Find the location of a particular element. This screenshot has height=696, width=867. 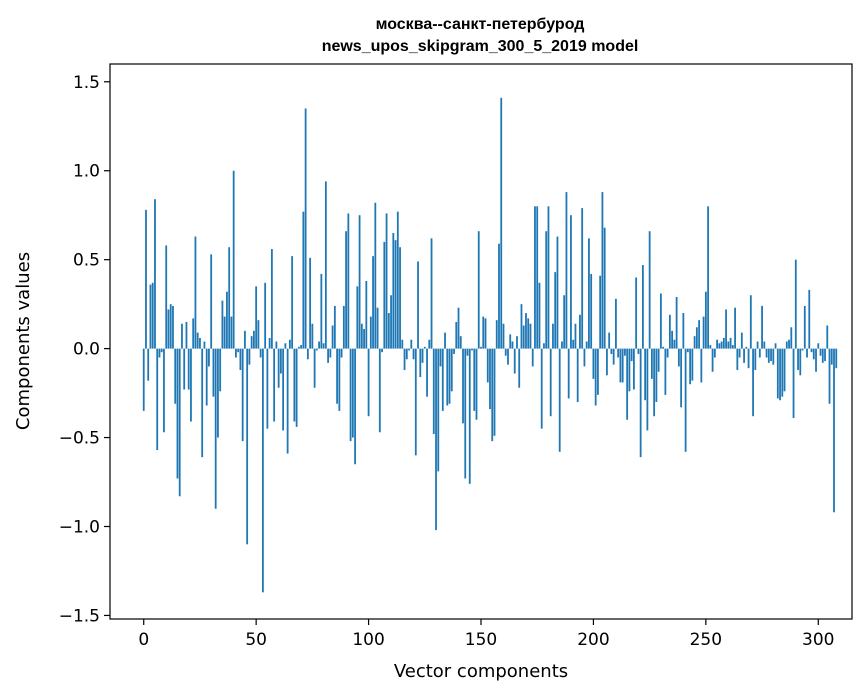

y-axis-label: Components values is located at coordinates (23, 341).